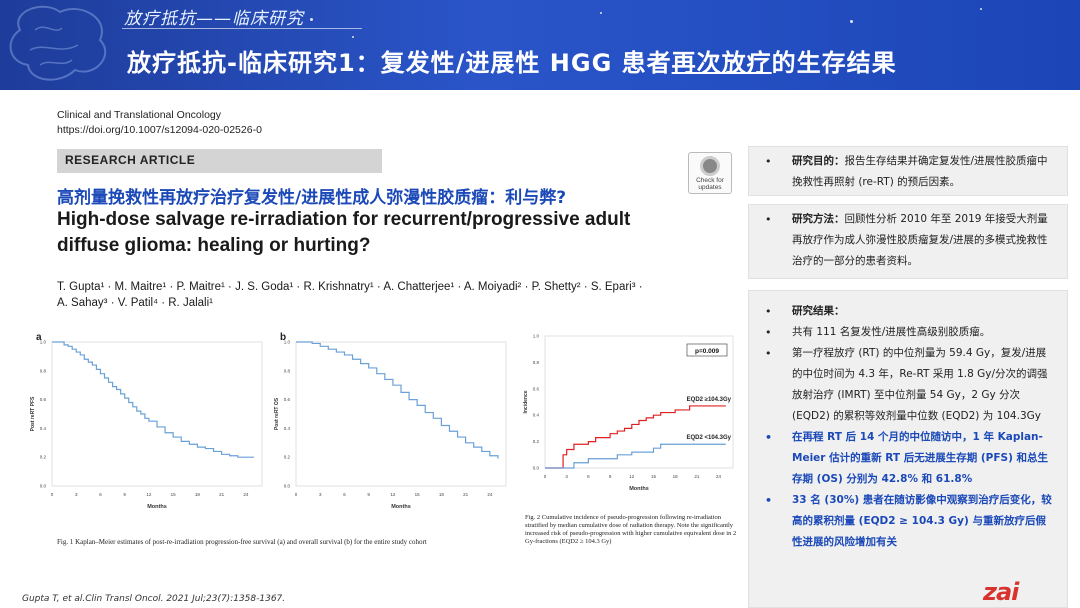  I want to click on series-label: EQD2 ≥104.3Gy, so click(709, 400).